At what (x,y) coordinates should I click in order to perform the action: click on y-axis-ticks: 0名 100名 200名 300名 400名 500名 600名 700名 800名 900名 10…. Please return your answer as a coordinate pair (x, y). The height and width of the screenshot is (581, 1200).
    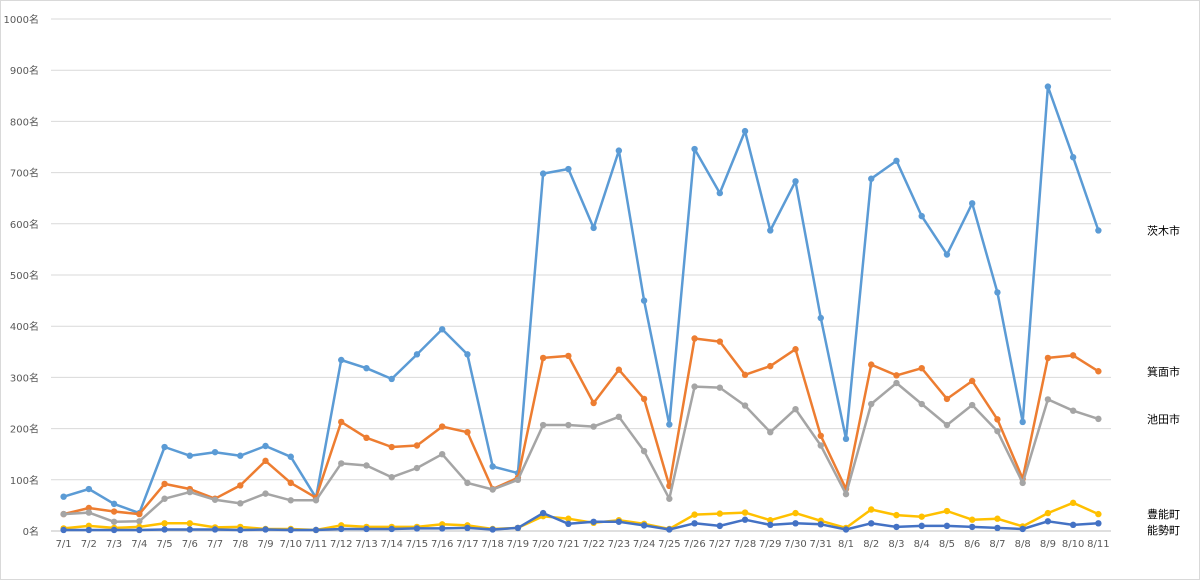
    Looking at the image, I should click on (21, 275).